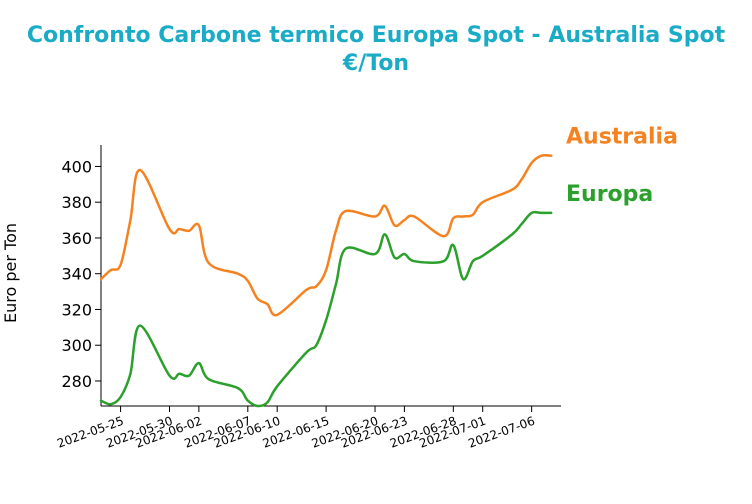 This screenshot has height=504, width=752. Describe the element at coordinates (76, 238) in the screenshot. I see `y-tick-label: 360` at that location.